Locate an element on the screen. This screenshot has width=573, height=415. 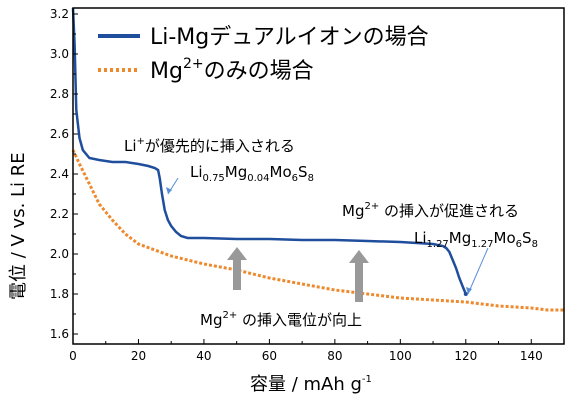
up-arrow-left is located at coordinates (237, 268).